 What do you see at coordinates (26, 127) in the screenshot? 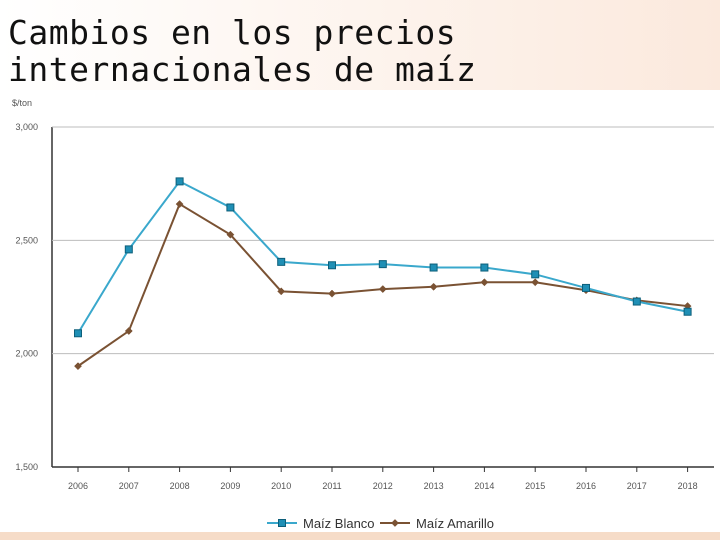
I see `y-tick-label: 3,000` at bounding box center [26, 127].